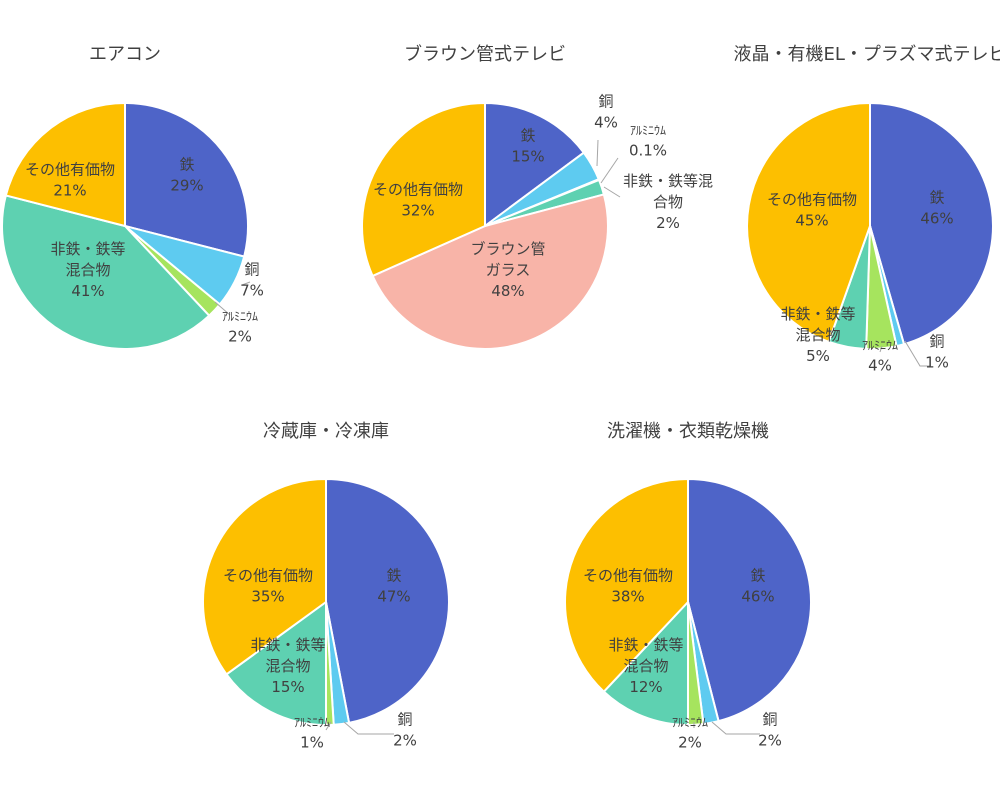 The height and width of the screenshot is (800, 1000). I want to click on slice-label: 銅 1%, so click(937, 352).